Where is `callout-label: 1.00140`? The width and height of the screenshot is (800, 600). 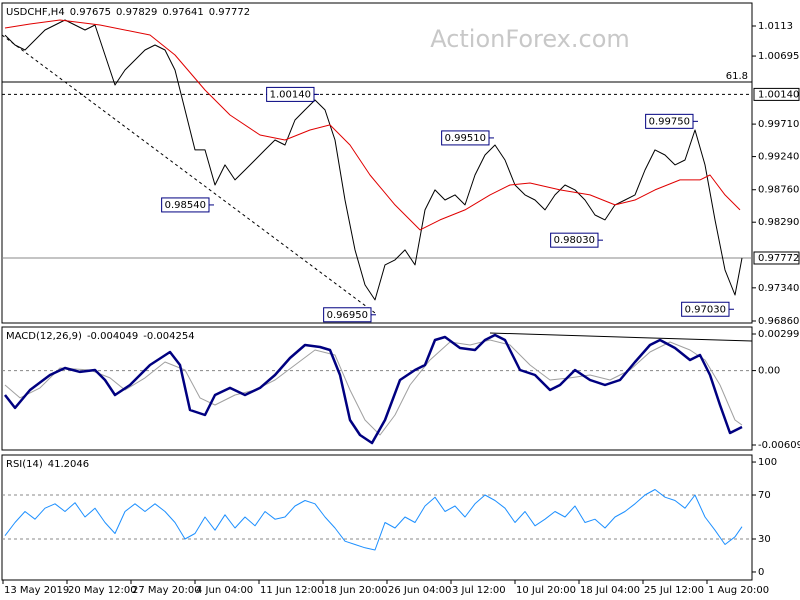
callout-label: 1.00140 is located at coordinates (290, 94).